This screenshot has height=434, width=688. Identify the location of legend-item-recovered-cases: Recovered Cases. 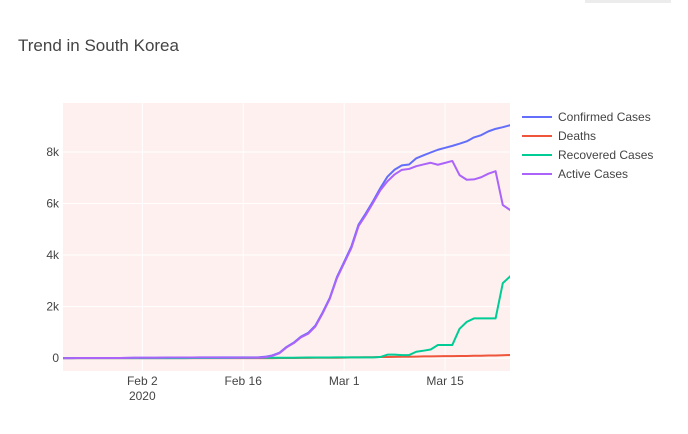
(587, 155).